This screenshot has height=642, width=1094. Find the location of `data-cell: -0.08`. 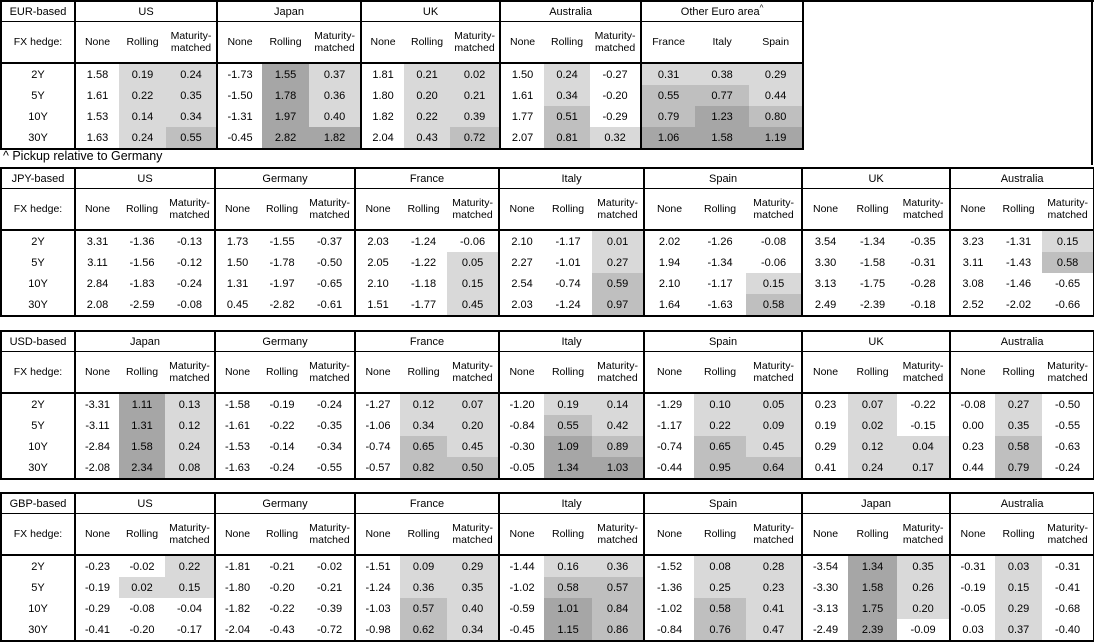

data-cell: -0.08 is located at coordinates (142, 608).